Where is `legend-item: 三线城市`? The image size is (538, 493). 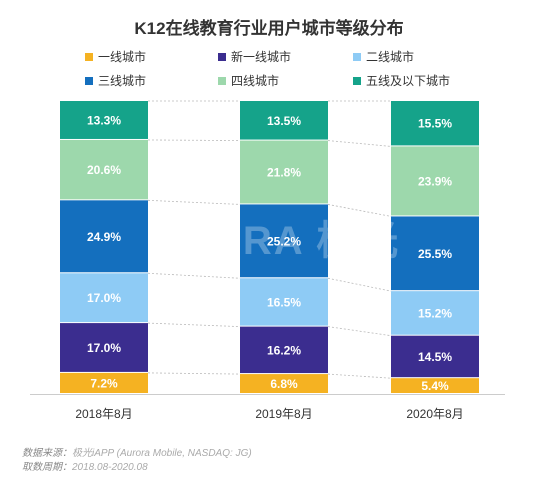 legend-item: 三线城市 is located at coordinates (115, 80).